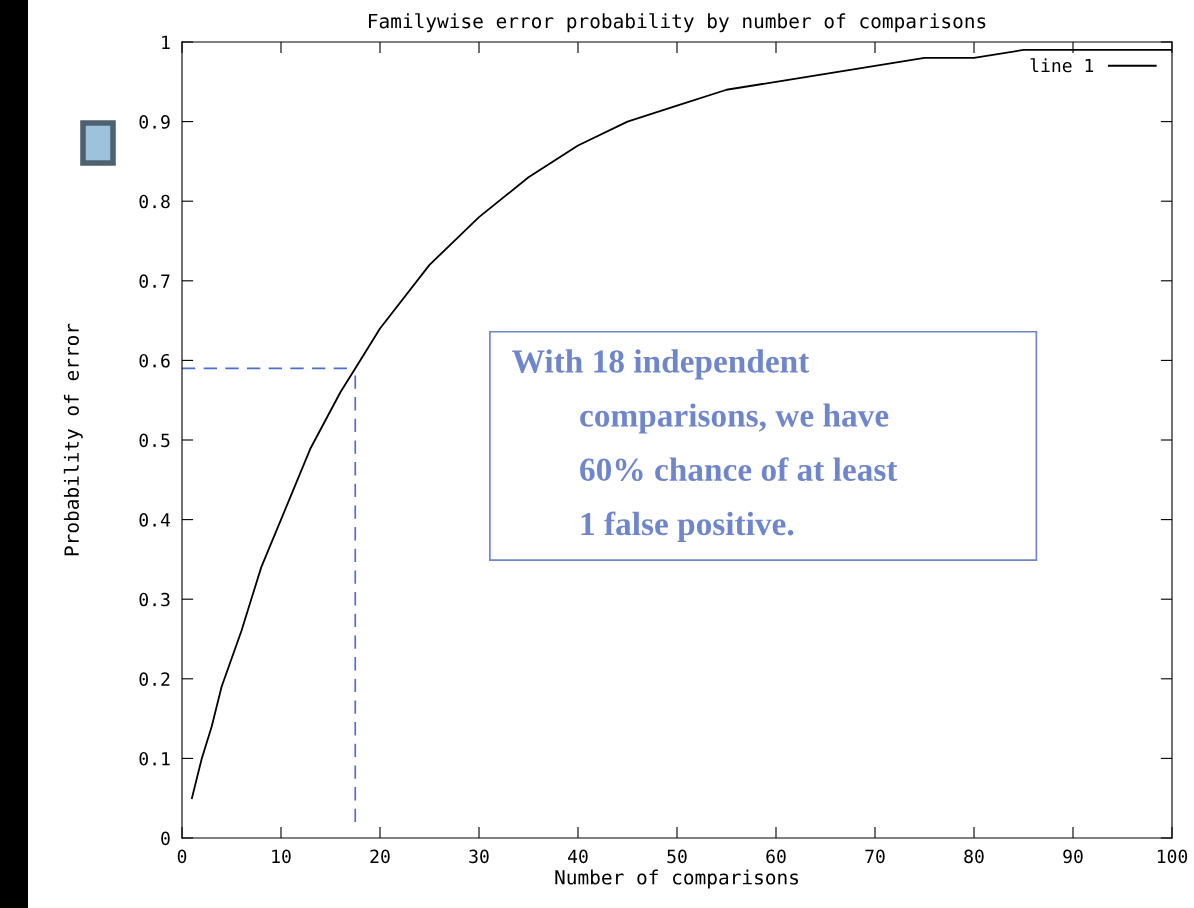  Describe the element at coordinates (166, 42) in the screenshot. I see `y-tick-label: 1` at that location.